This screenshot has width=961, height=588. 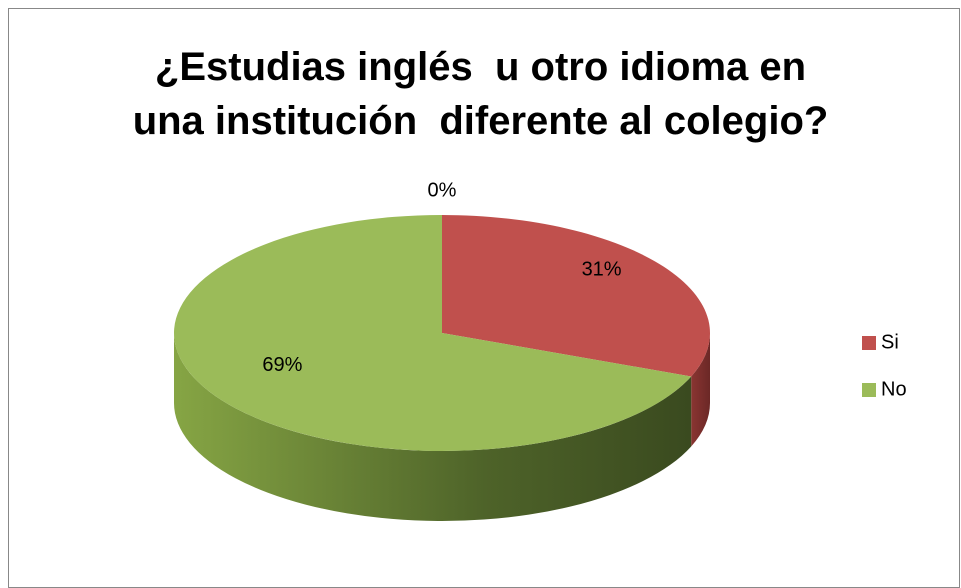 What do you see at coordinates (894, 389) in the screenshot?
I see `legend-label: No` at bounding box center [894, 389].